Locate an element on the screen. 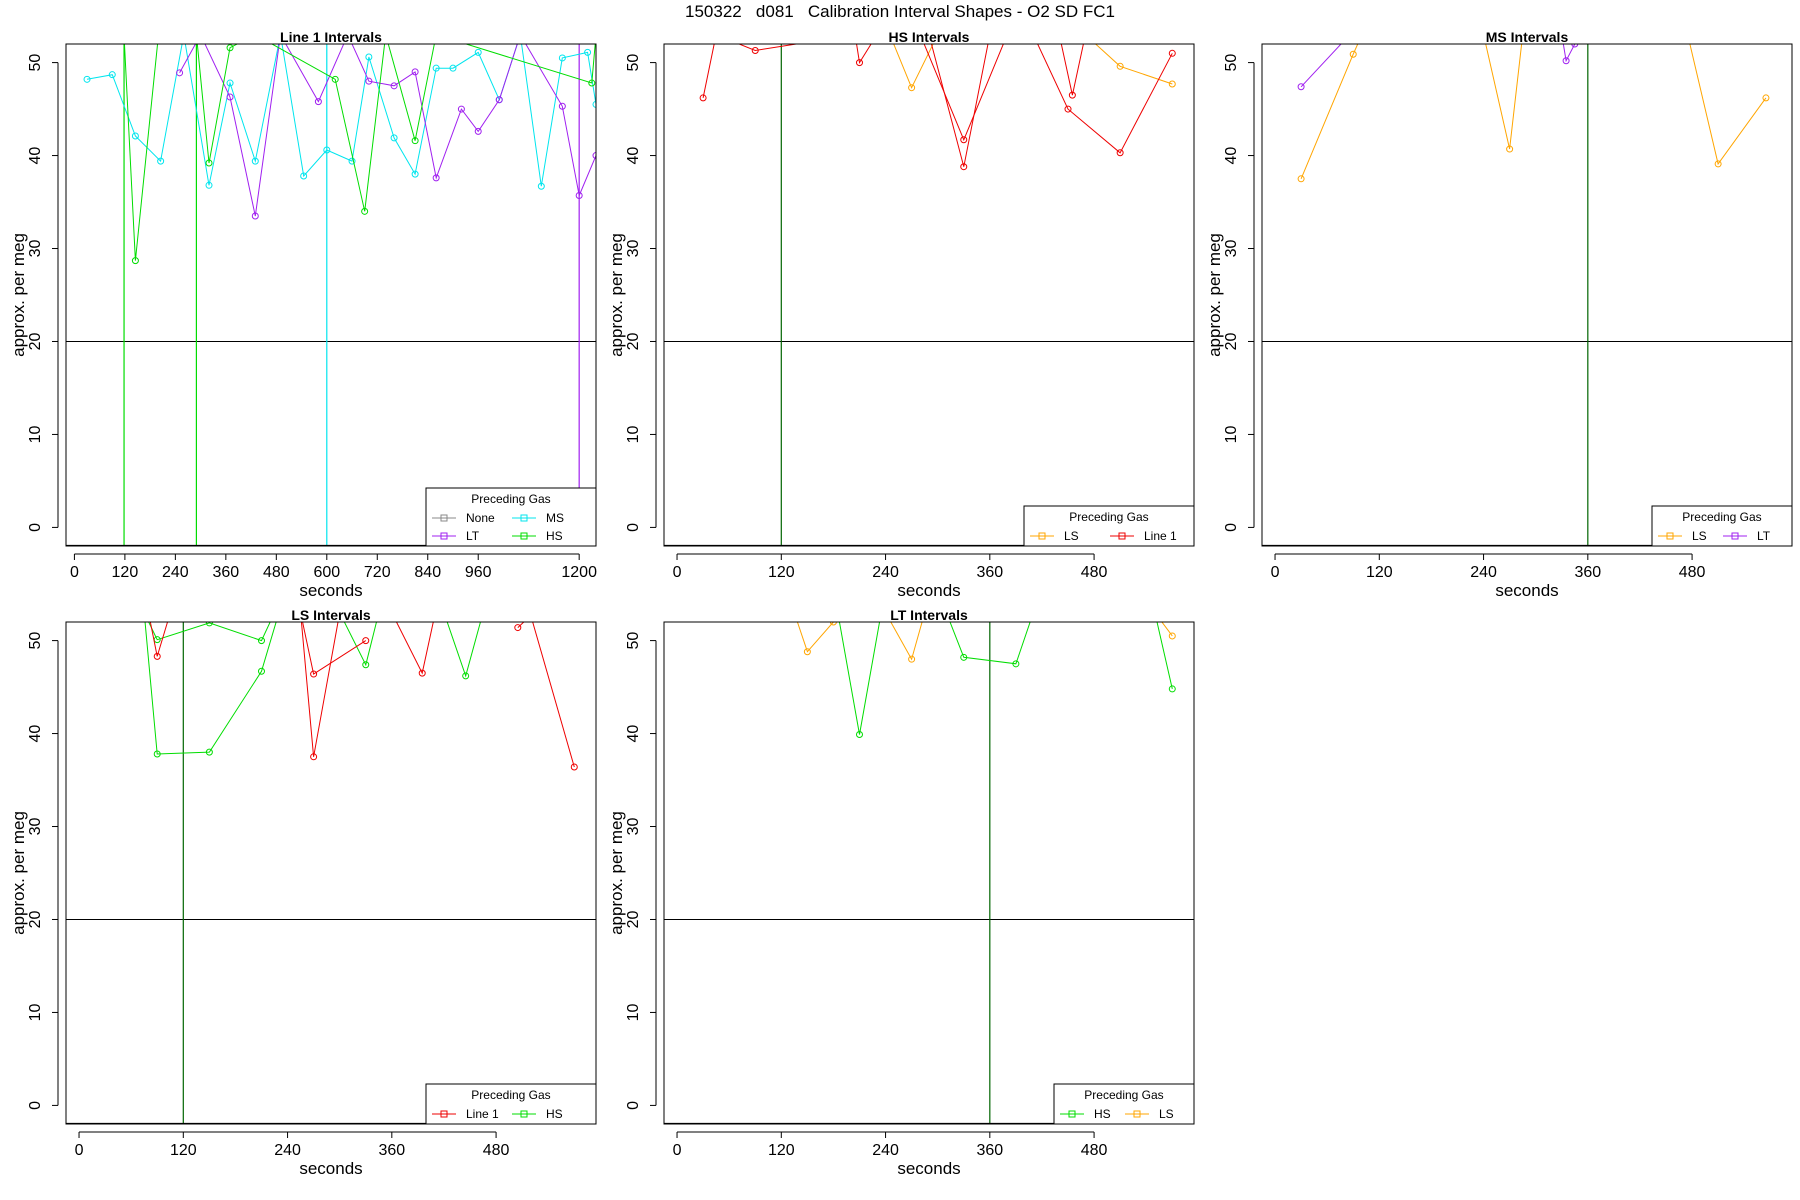 The image size is (1800, 1200). y-tick-label: 0 is located at coordinates (633, 527).